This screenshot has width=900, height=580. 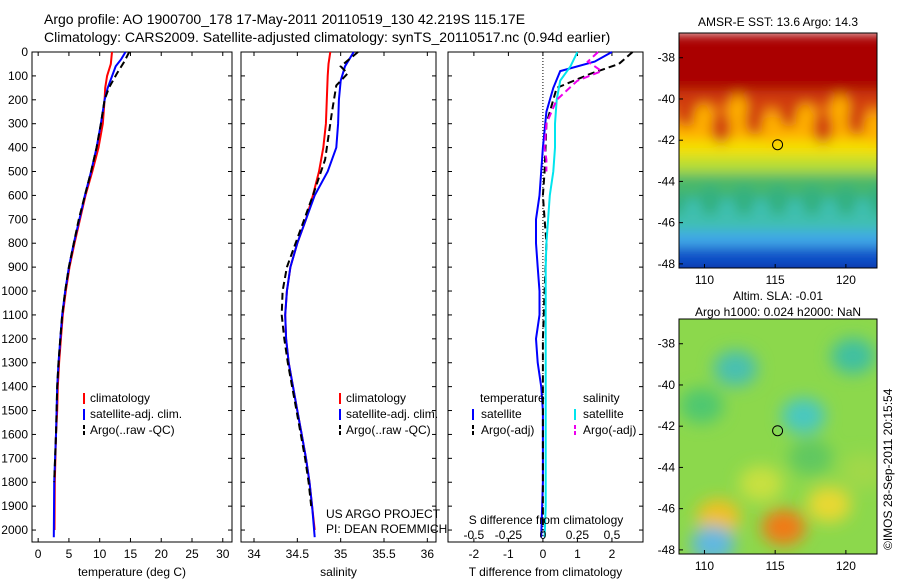 What do you see at coordinates (14, 411) in the screenshot?
I see `depth-tick-label: 1500` at bounding box center [14, 411].